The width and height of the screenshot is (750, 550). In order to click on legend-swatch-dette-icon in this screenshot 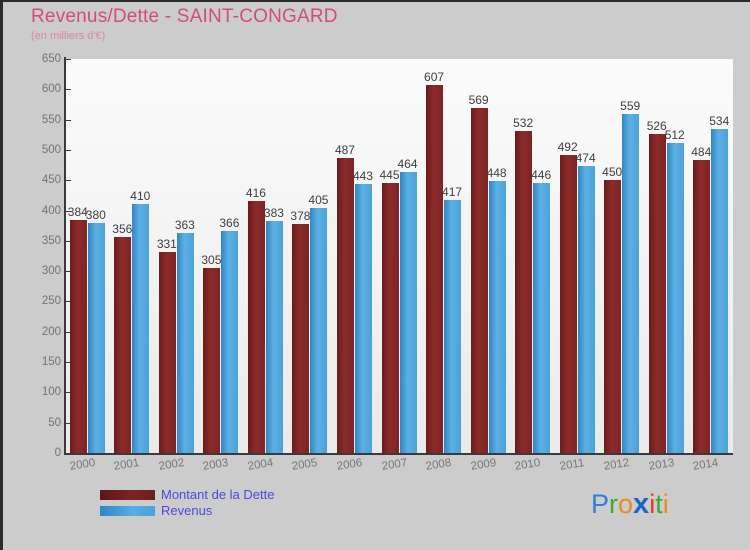, I will do `click(127, 495)`.